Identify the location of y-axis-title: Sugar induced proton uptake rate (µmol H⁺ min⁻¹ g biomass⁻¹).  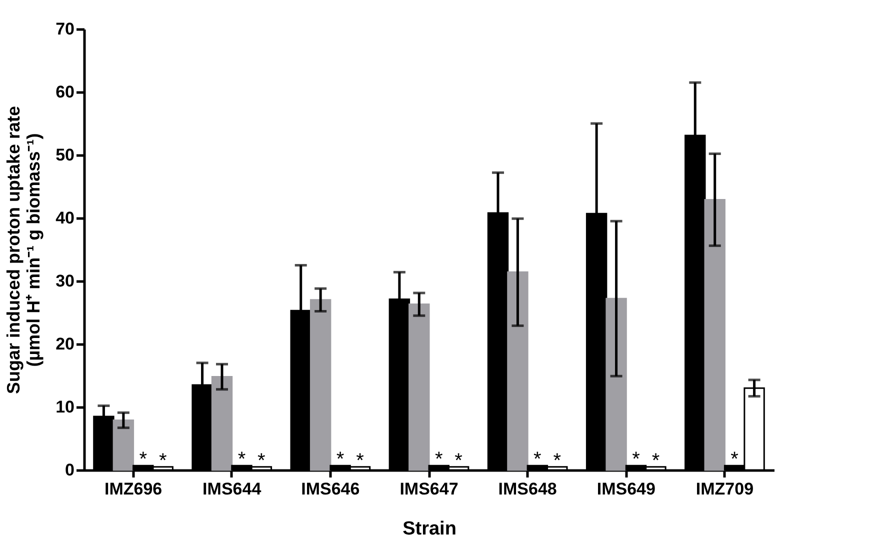
(24, 250).